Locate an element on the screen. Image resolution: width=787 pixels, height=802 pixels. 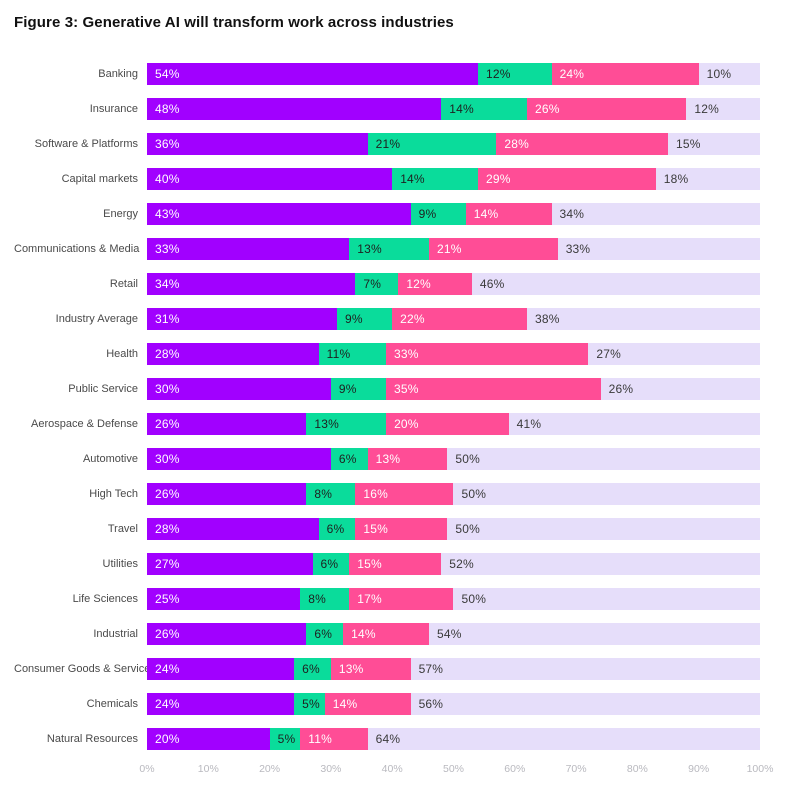
category-label: Capital markets is located at coordinates (99, 178).